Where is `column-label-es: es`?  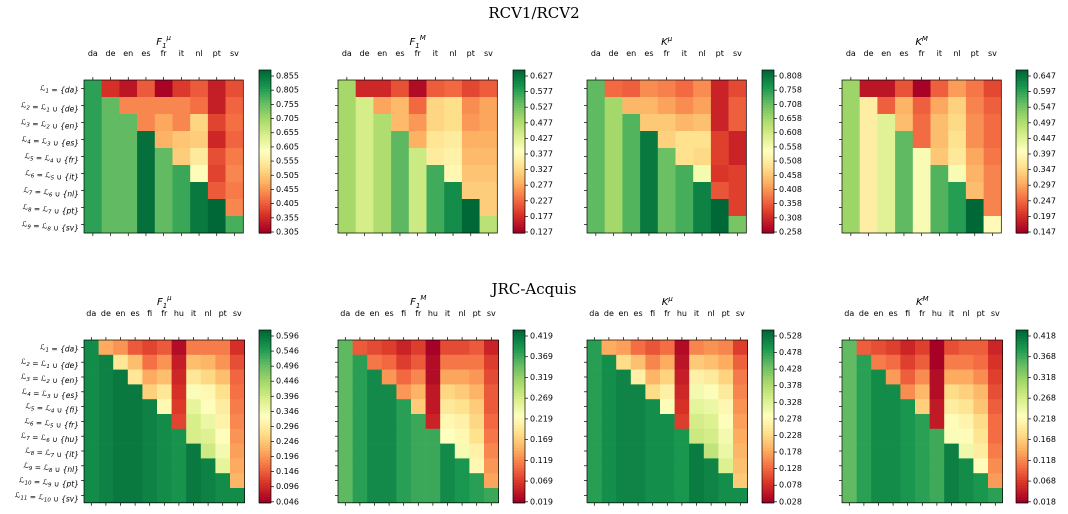 column-label-es: es is located at coordinates (389, 313).